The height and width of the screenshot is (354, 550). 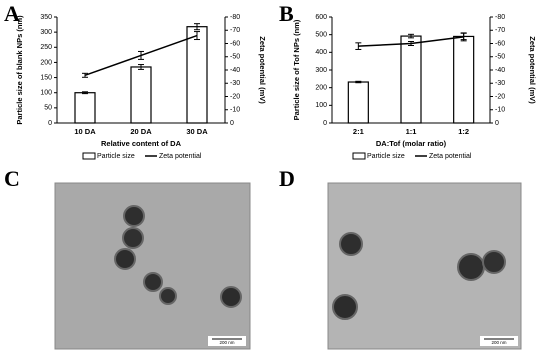 I want to click on x-tick-label: 1:2, so click(x=463, y=131).